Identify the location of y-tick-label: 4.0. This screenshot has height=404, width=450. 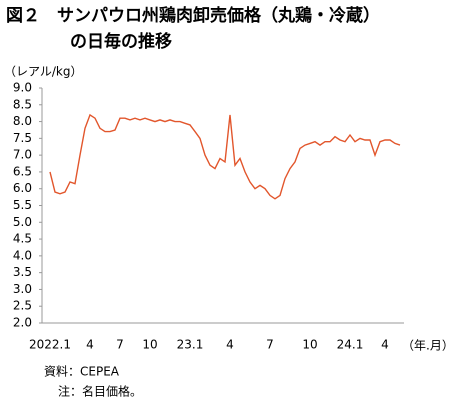
(22, 255).